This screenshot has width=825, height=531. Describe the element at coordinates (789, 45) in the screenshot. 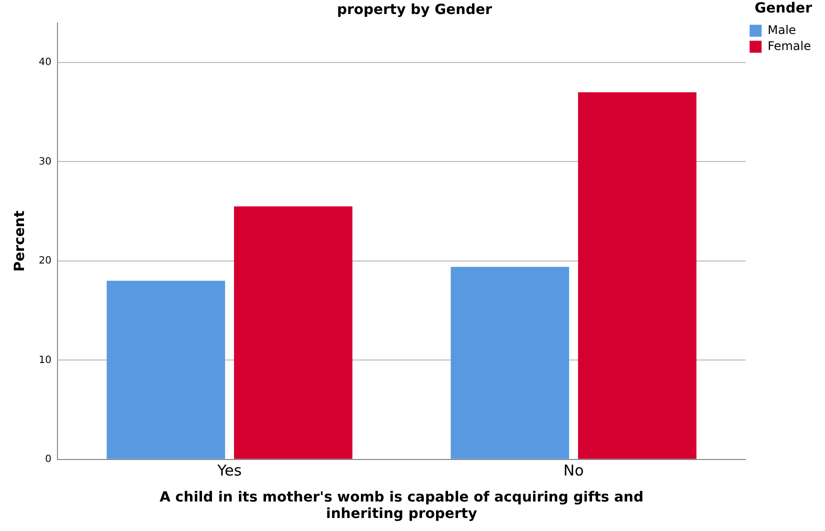

I see `legend-label: Female` at that location.